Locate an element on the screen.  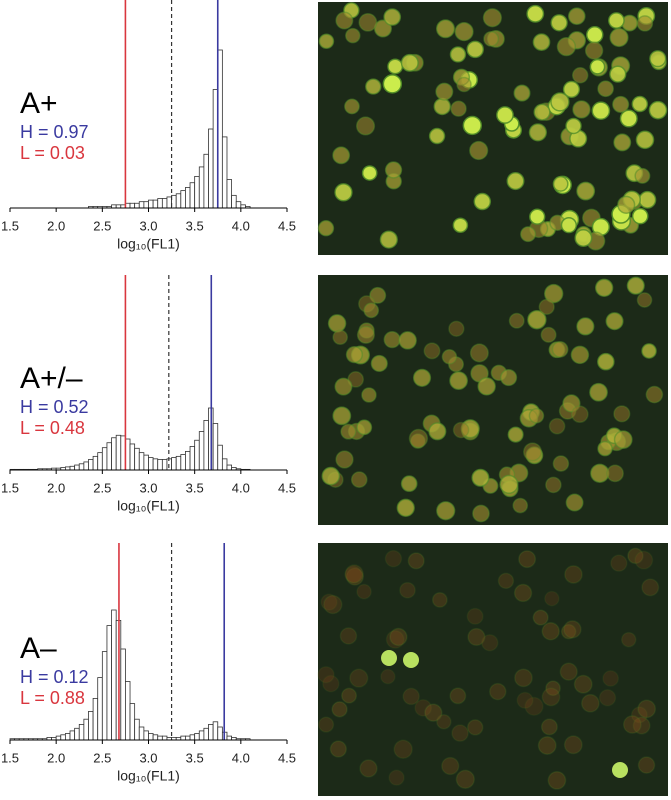
x-tick-label: 1.5 is located at coordinates (10, 225).